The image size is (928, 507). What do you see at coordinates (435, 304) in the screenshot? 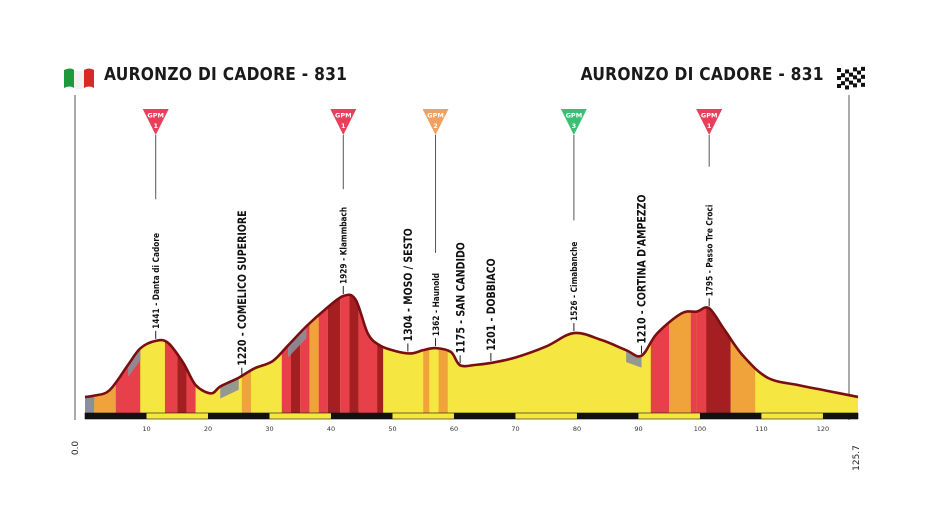
I see `town-label: 1362 - Haunold` at bounding box center [435, 304].